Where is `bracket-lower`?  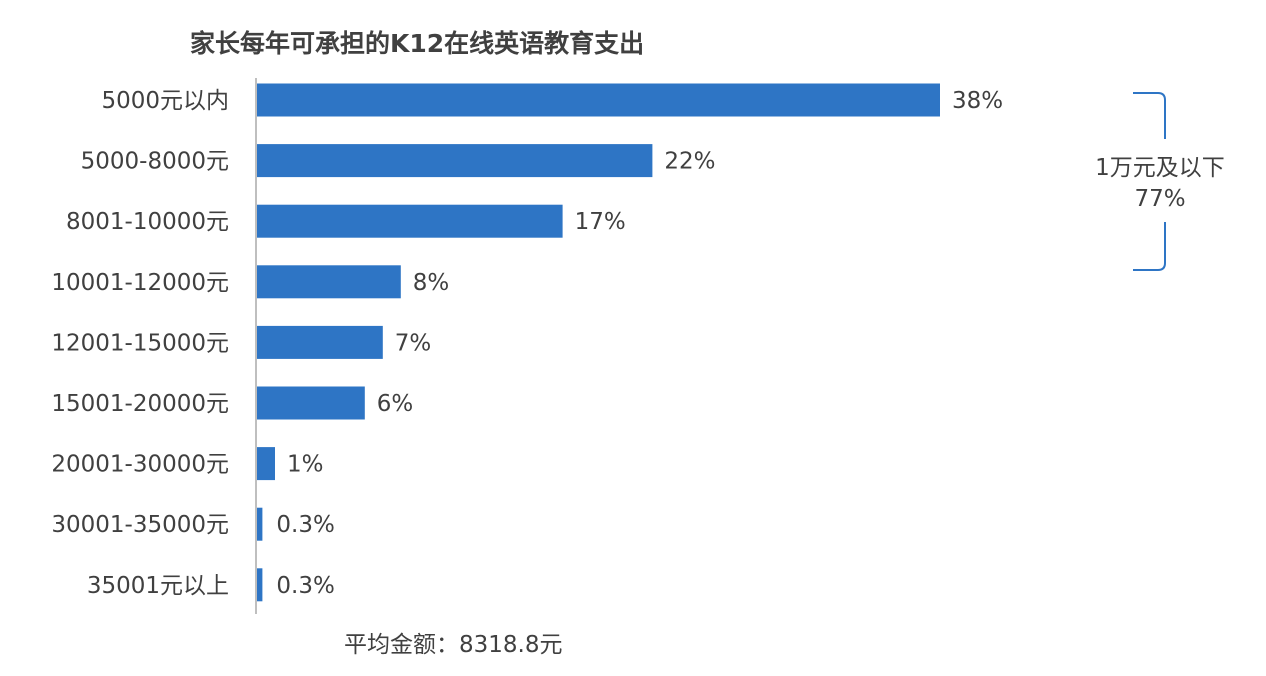
bracket-lower is located at coordinates (1149, 246).